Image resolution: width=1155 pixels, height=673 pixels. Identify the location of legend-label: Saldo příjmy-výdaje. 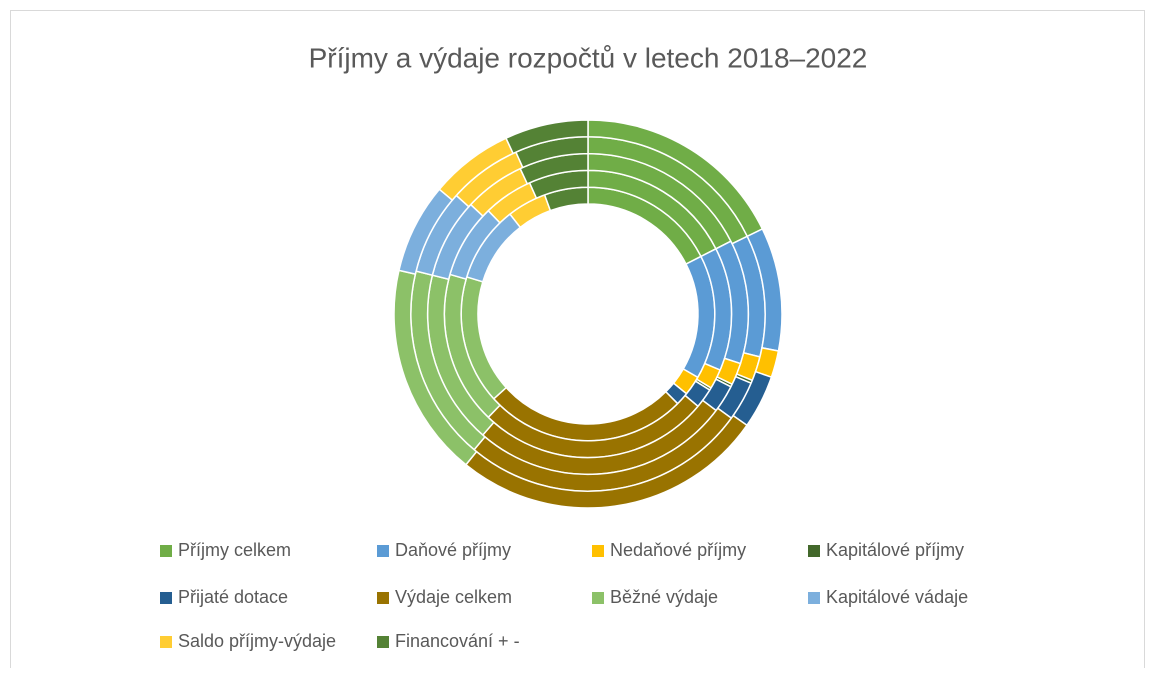
(257, 641).